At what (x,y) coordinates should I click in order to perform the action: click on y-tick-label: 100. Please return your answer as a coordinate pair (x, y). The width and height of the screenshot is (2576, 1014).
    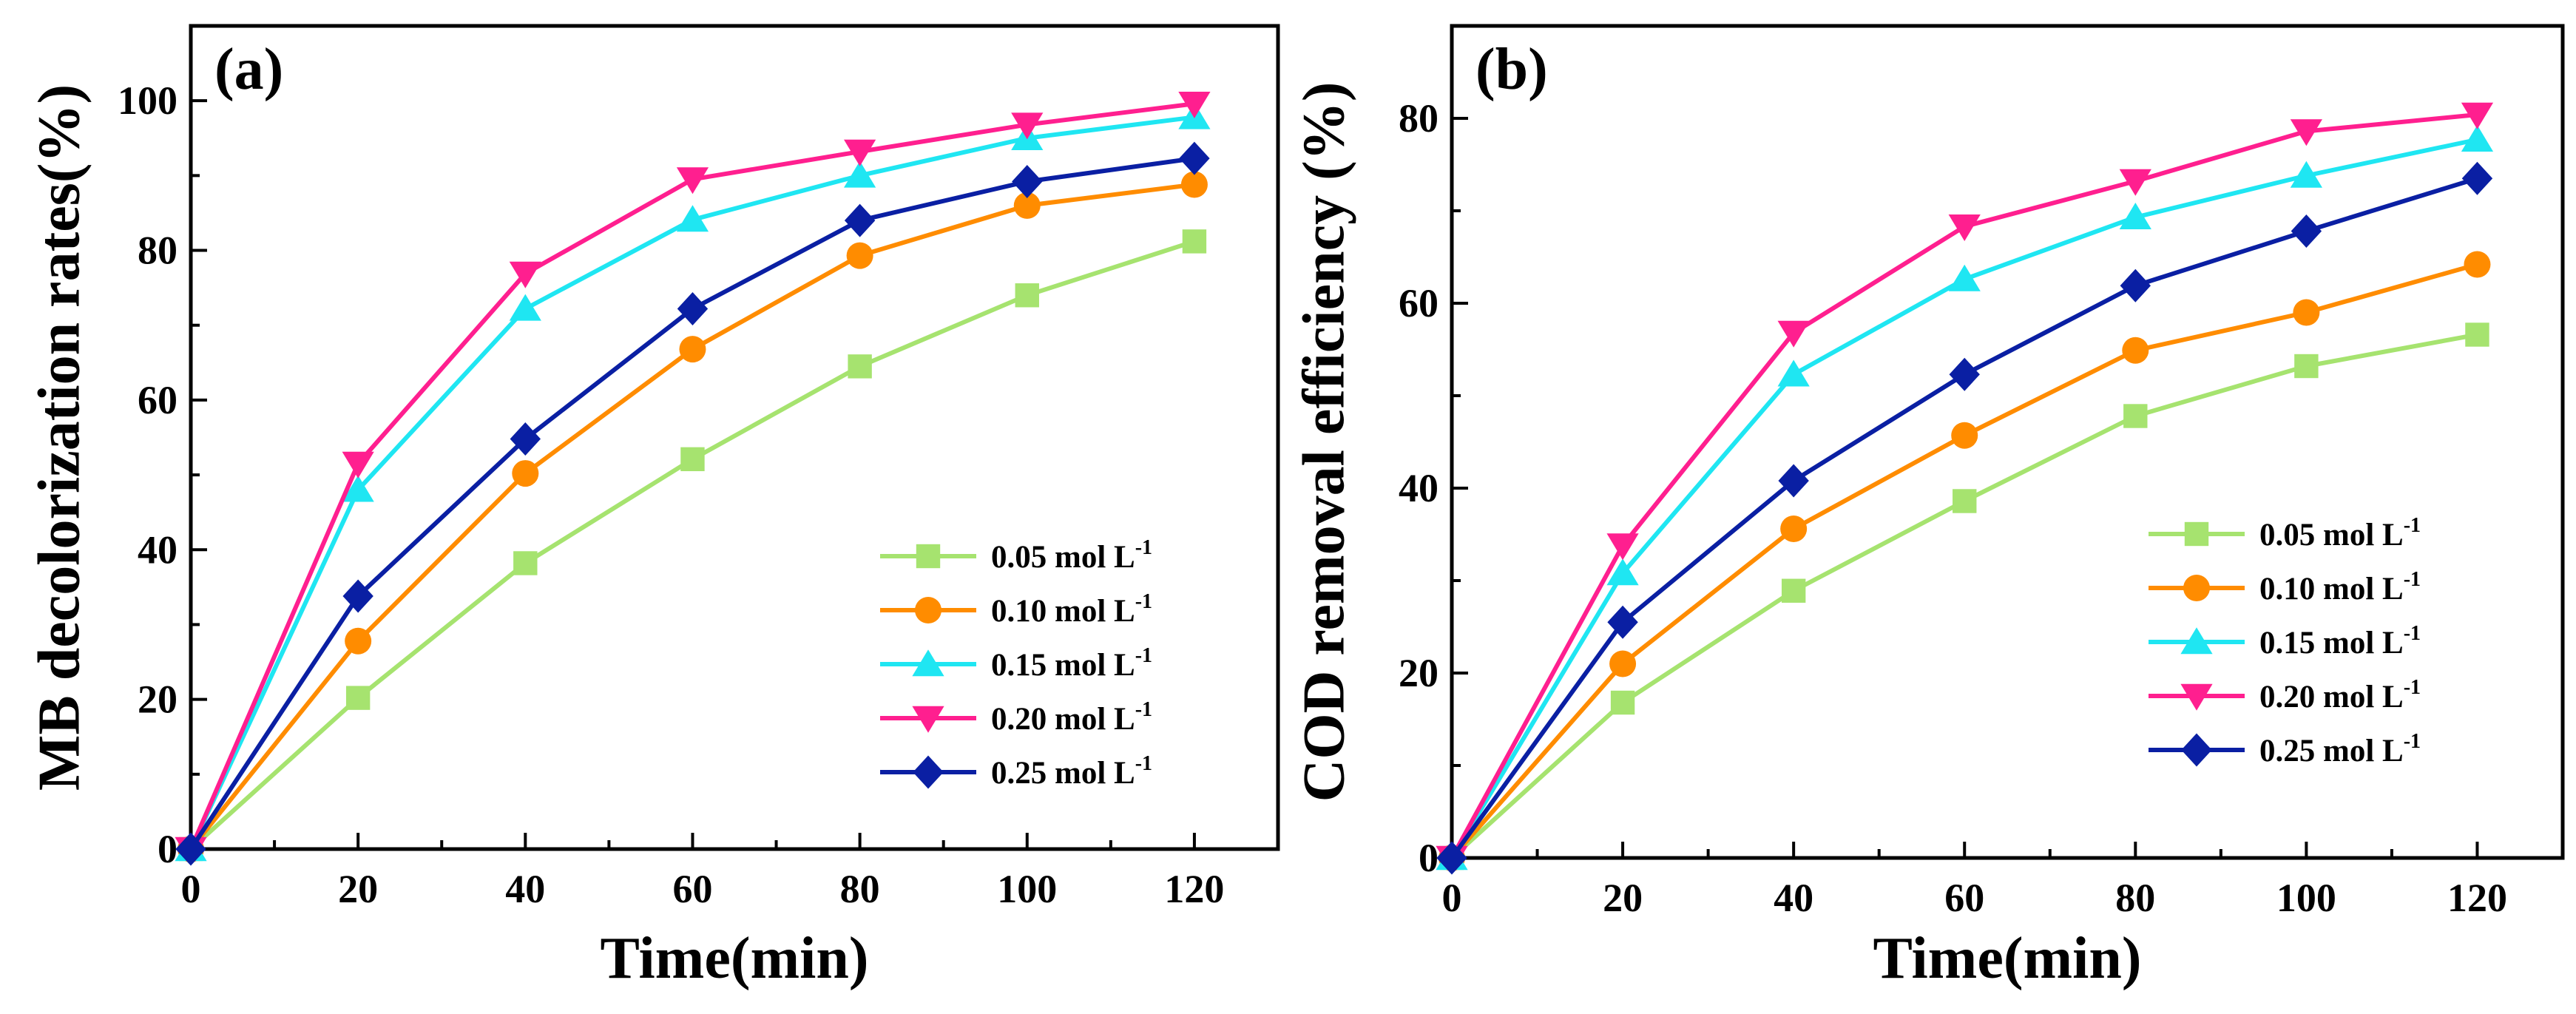
    Looking at the image, I should click on (148, 100).